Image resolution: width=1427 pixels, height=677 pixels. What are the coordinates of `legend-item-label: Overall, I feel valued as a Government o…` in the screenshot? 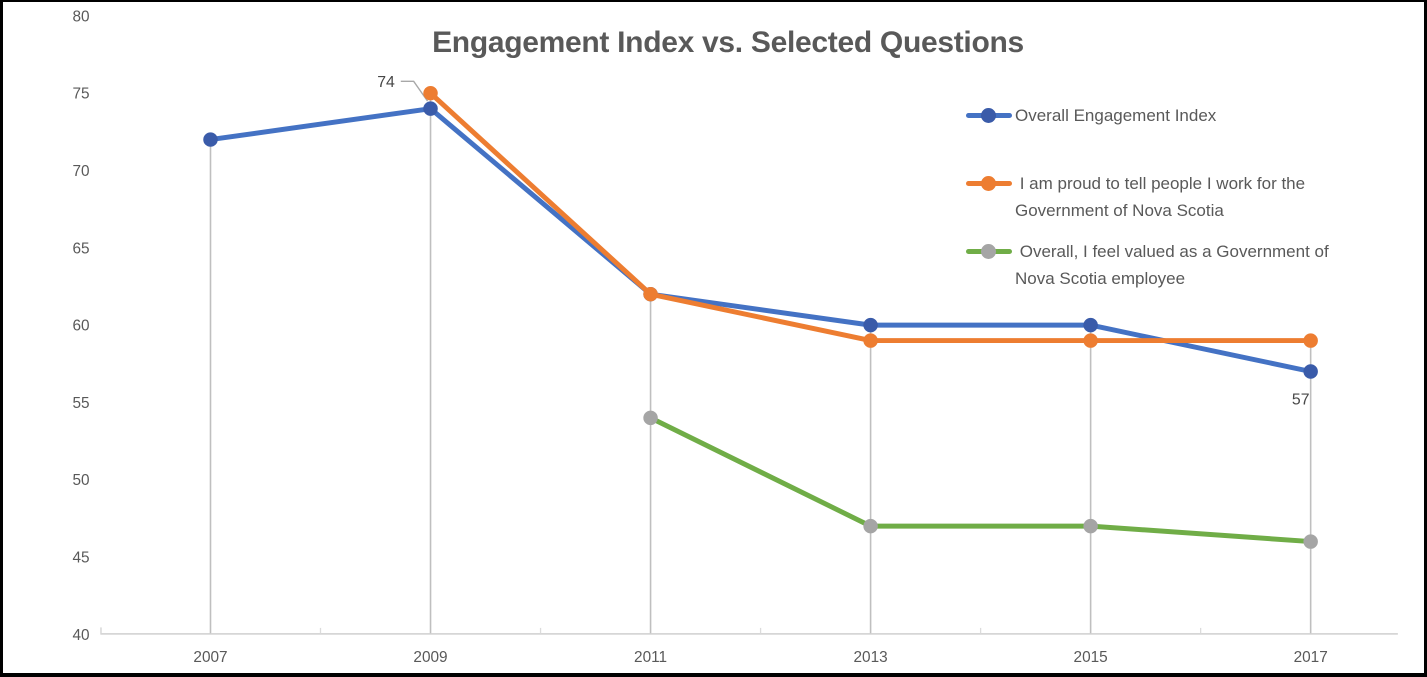 It's located at (1208, 265).